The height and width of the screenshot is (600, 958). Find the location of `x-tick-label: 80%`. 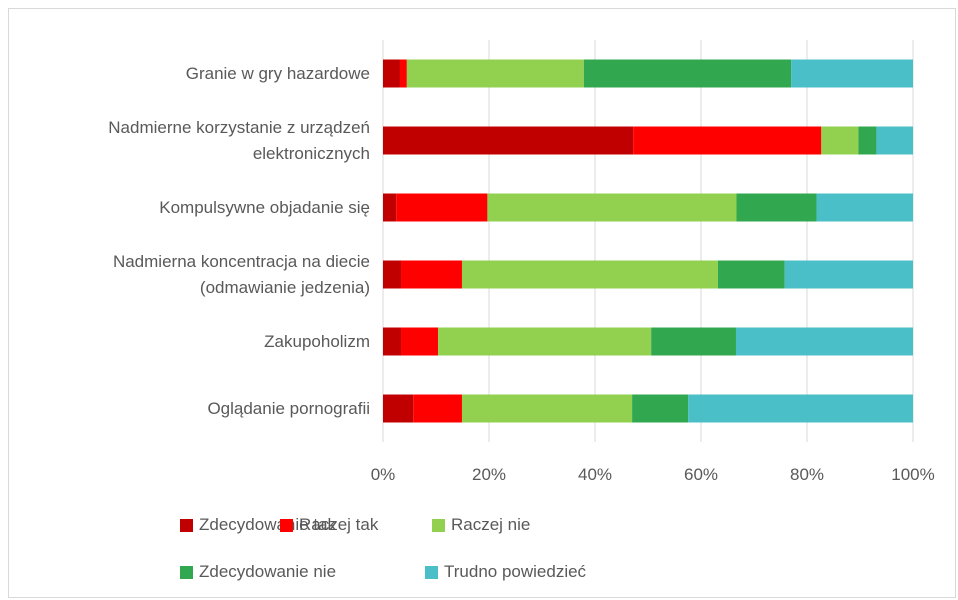

x-tick-label: 80% is located at coordinates (807, 474).